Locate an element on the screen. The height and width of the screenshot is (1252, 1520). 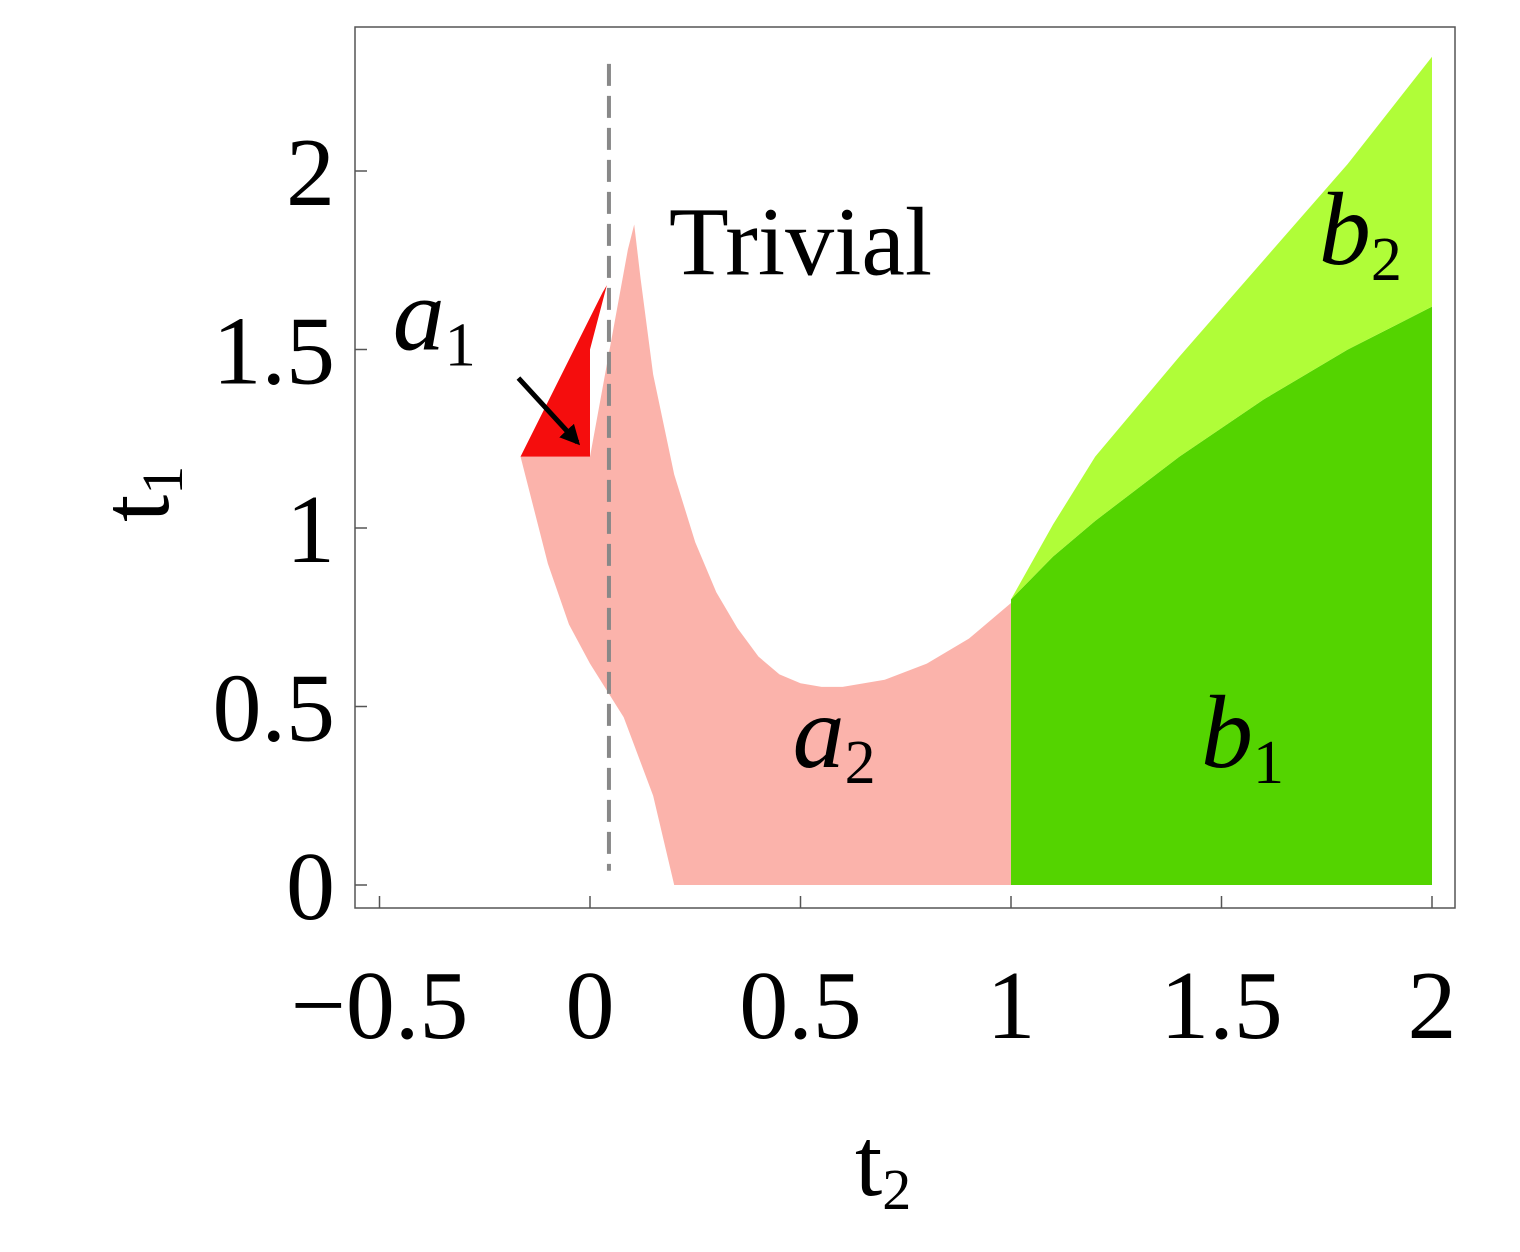
x-tick-label: 1 is located at coordinates (1011, 1006).